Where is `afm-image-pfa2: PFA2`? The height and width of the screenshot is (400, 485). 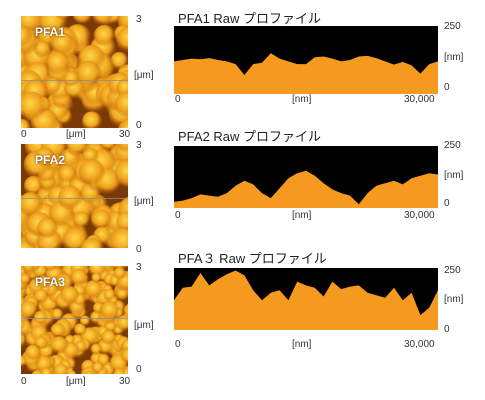 afm-image-pfa2: PFA2 is located at coordinates (74, 196).